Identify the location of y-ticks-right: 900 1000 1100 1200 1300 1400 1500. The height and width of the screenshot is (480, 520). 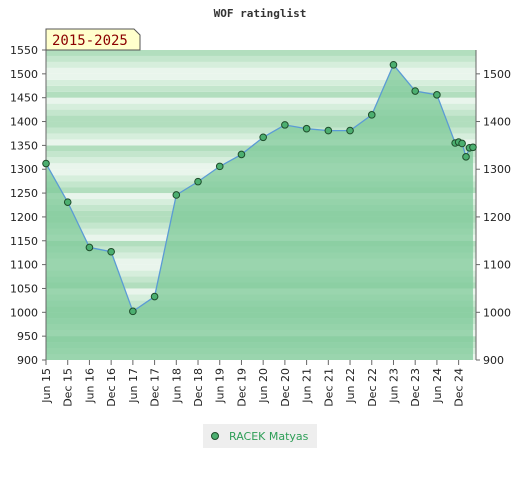
(493, 217).